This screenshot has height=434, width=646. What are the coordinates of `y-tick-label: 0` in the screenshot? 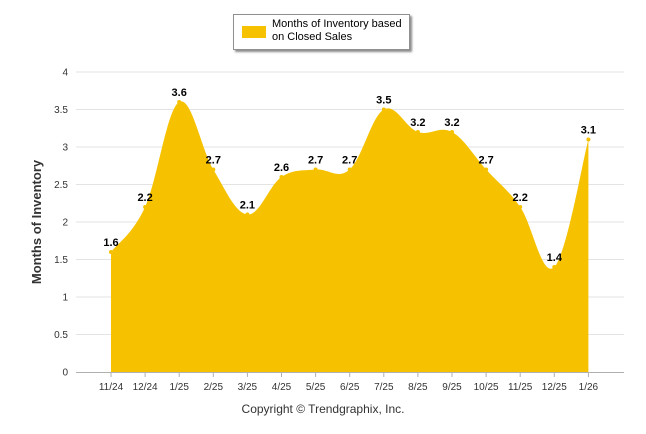 It's located at (65, 373).